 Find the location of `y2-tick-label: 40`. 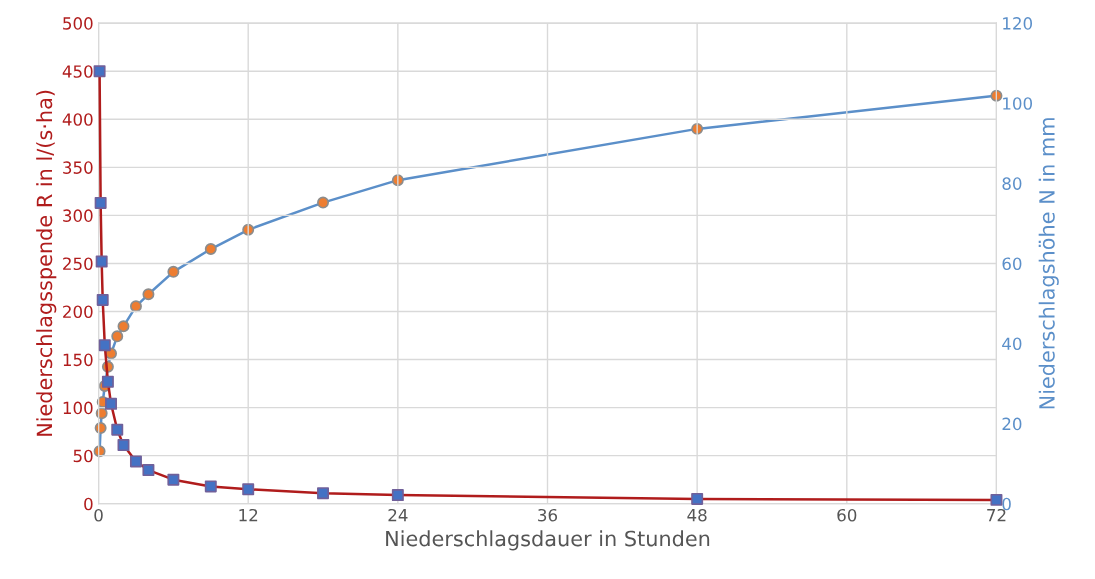

y2-tick-label: 40 is located at coordinates (1012, 344).